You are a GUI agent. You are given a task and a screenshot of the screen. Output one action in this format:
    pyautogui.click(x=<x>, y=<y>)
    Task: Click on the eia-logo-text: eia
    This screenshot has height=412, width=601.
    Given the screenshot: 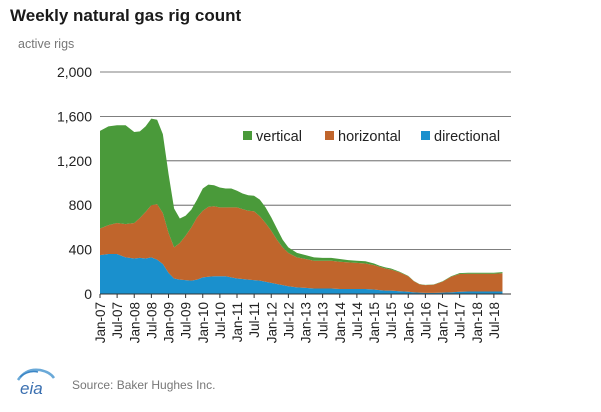 What is the action you would take?
    pyautogui.click(x=31, y=388)
    